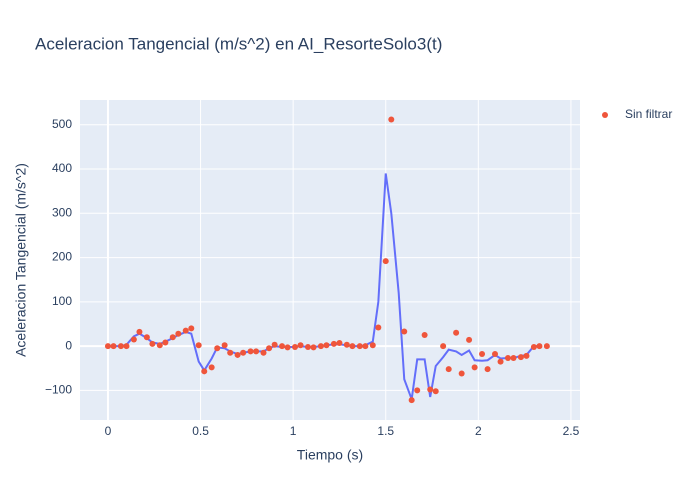  I want to click on y-tick-label: 100, so click(62, 301).